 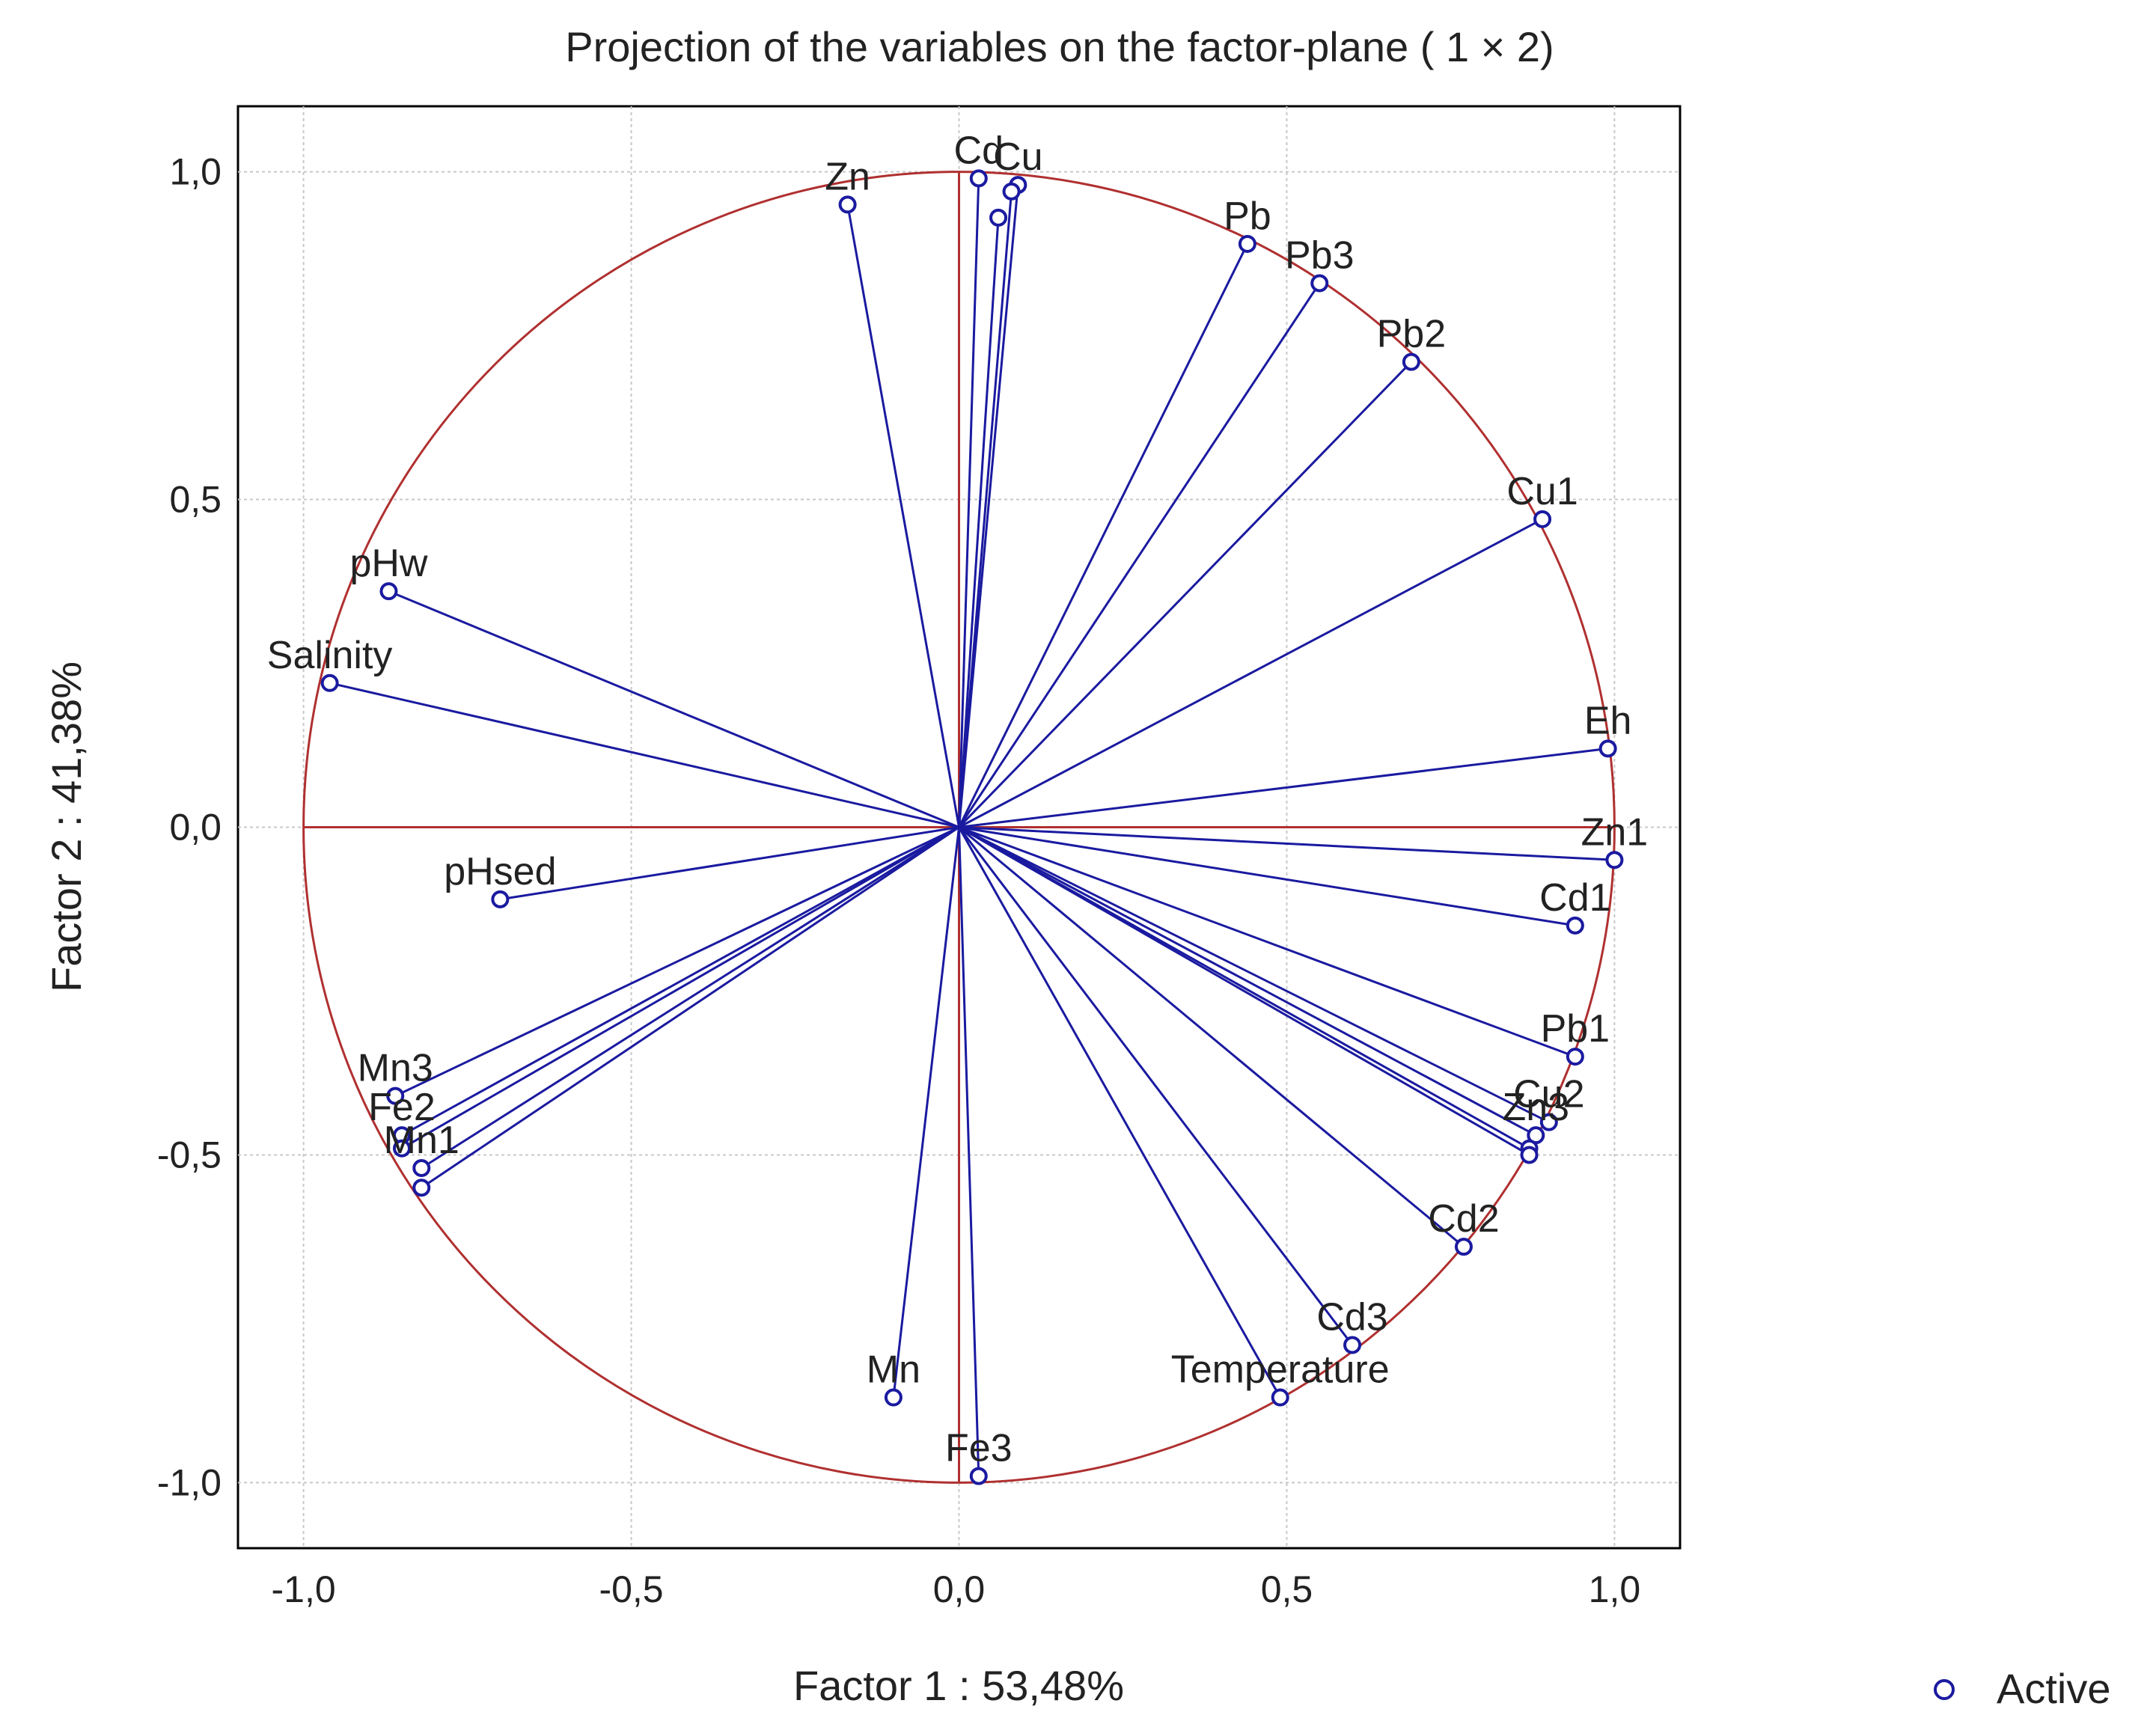 I want to click on point-label-9: pHw, so click(x=388, y=563).